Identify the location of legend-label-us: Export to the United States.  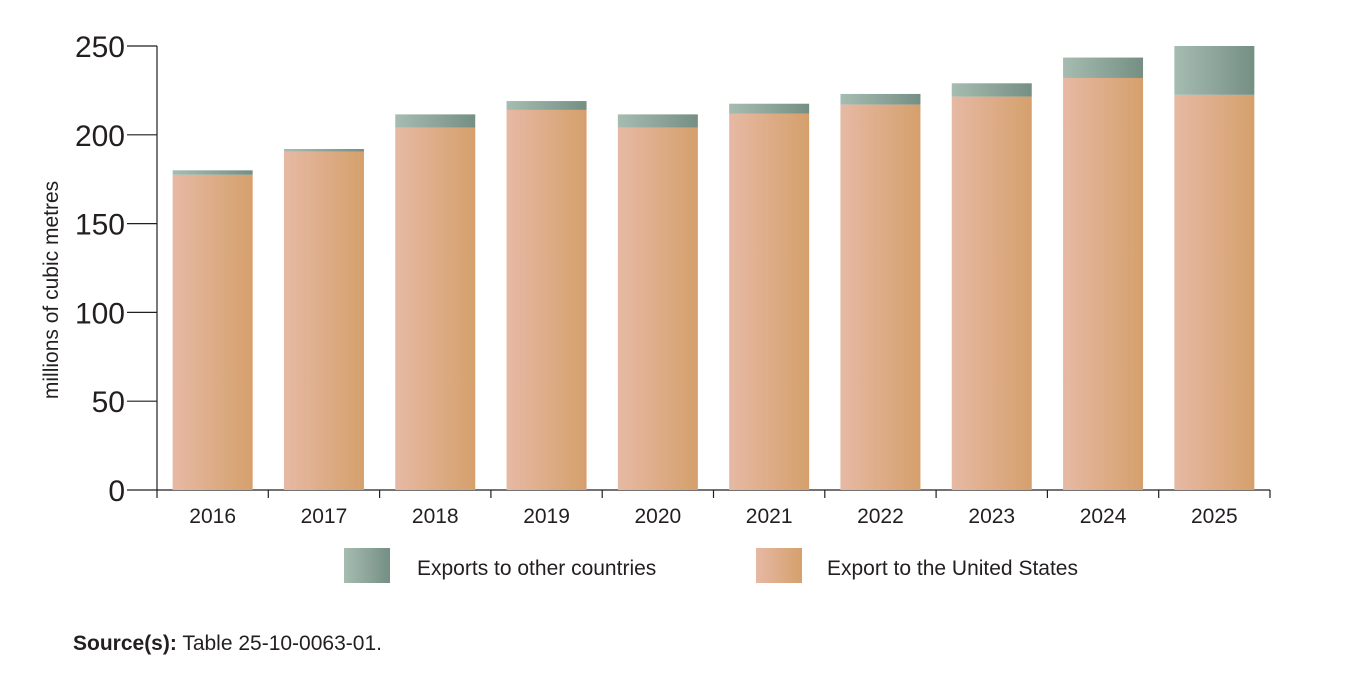
(952, 568).